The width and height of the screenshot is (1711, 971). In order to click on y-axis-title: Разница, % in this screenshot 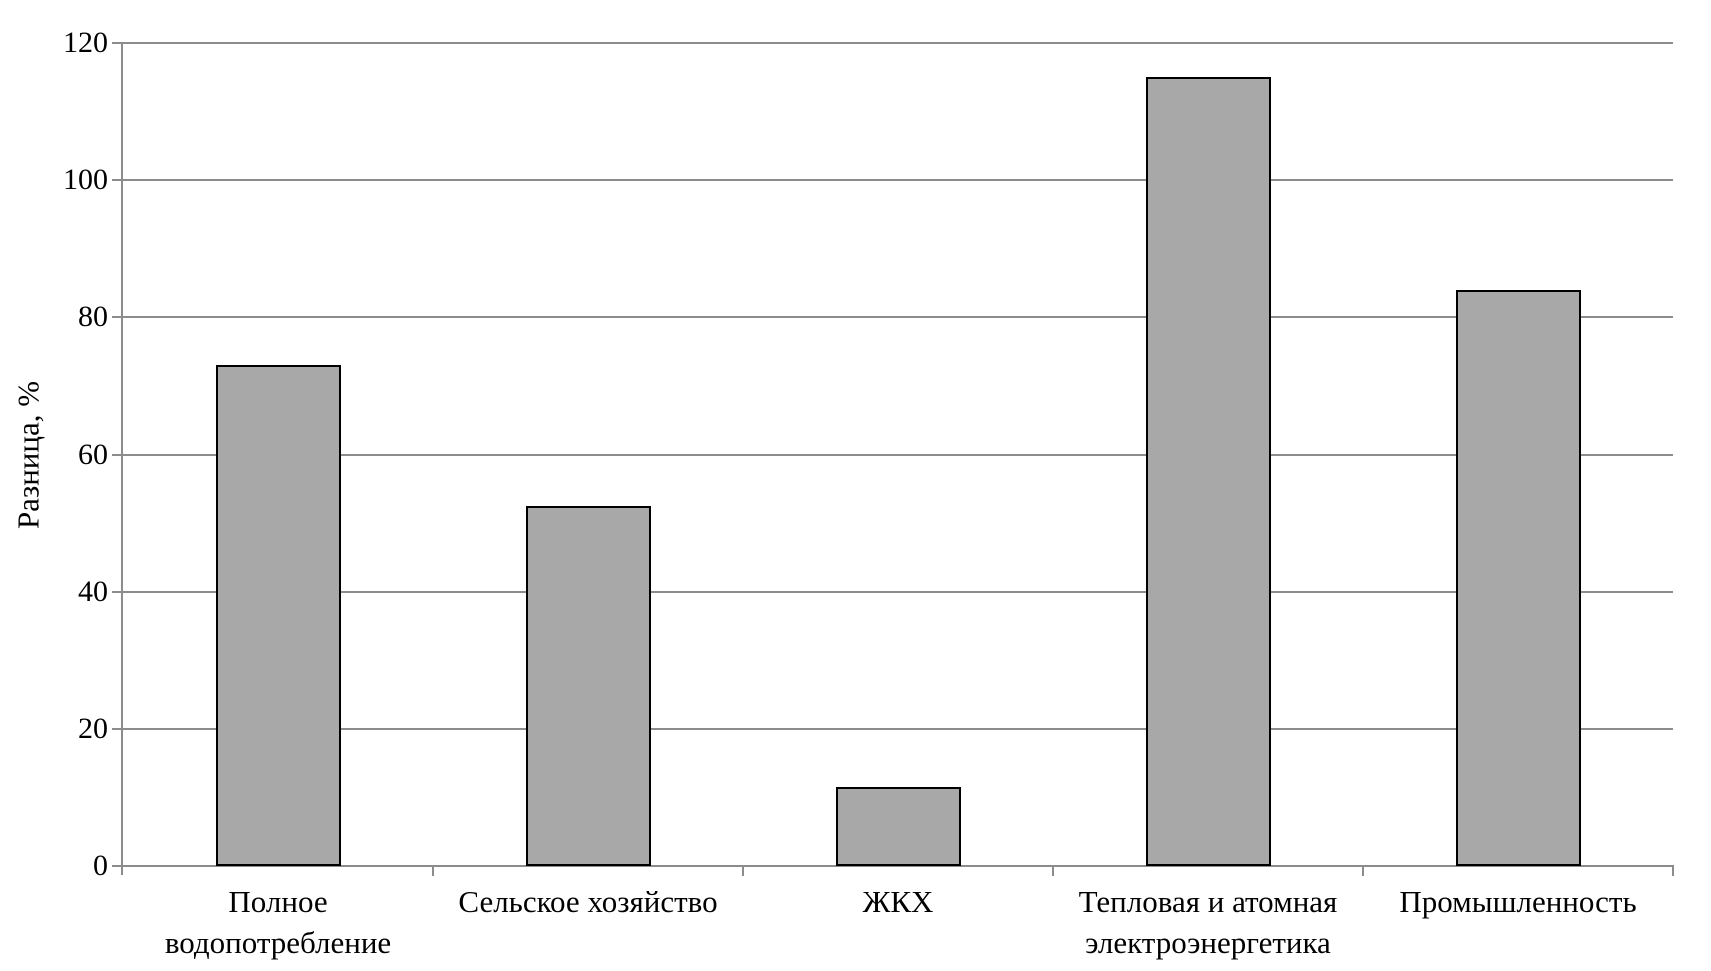, I will do `click(28, 455)`.